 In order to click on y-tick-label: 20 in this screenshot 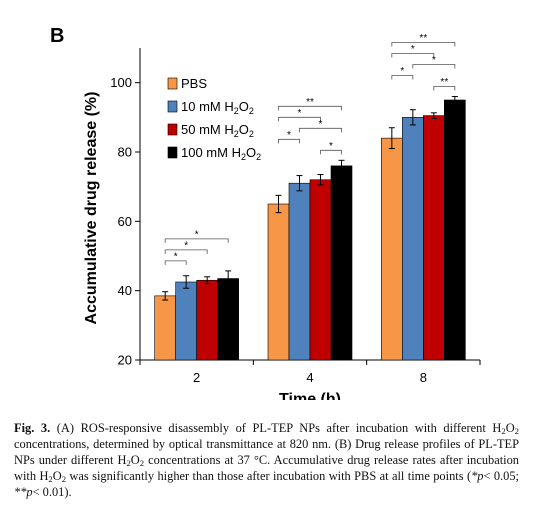, I will do `click(125, 360)`.